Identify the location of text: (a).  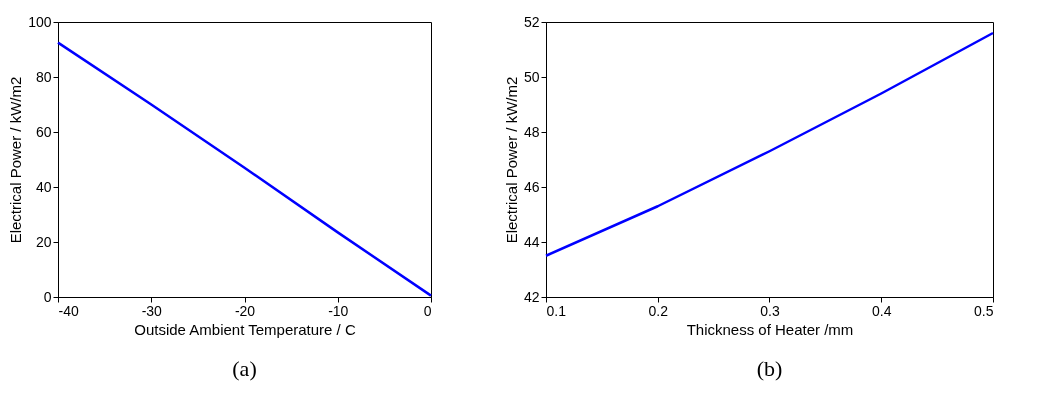
(244, 368).